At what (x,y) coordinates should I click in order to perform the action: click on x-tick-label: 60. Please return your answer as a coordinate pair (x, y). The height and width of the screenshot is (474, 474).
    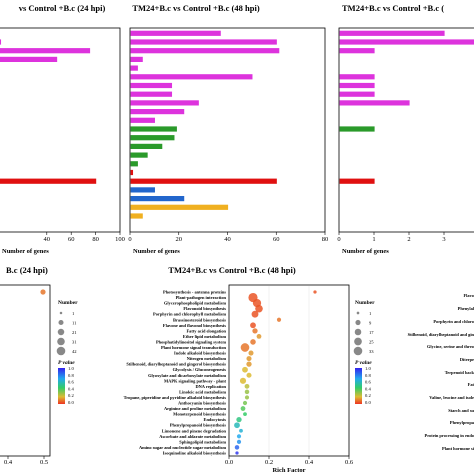
    Looking at the image, I should click on (276, 239).